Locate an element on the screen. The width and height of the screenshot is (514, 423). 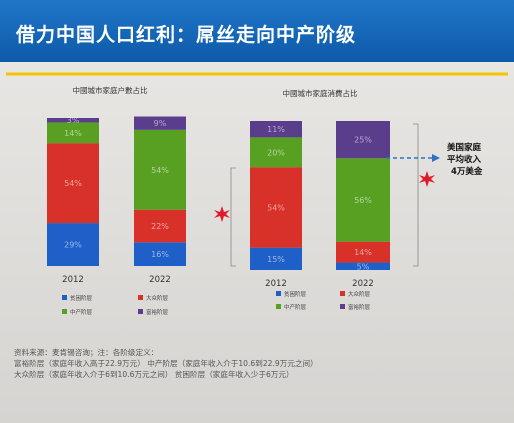
arrow-head-icon is located at coordinates (436, 158).